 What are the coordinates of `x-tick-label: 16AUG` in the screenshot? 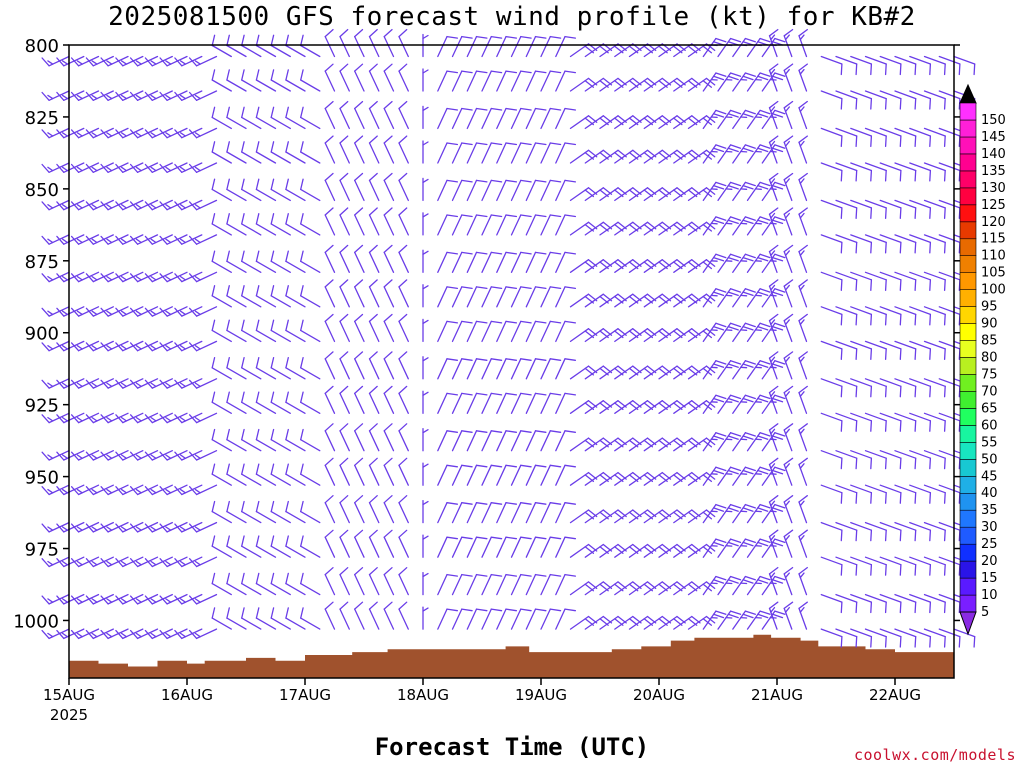 It's located at (187, 695).